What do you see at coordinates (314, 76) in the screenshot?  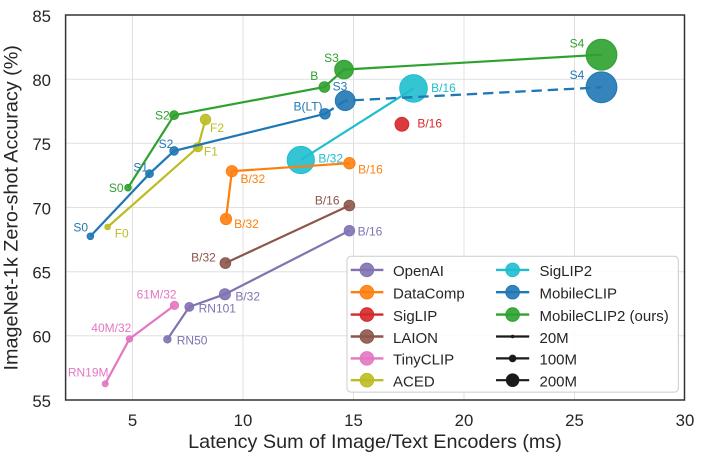 I see `svg-text: B` at bounding box center [314, 76].